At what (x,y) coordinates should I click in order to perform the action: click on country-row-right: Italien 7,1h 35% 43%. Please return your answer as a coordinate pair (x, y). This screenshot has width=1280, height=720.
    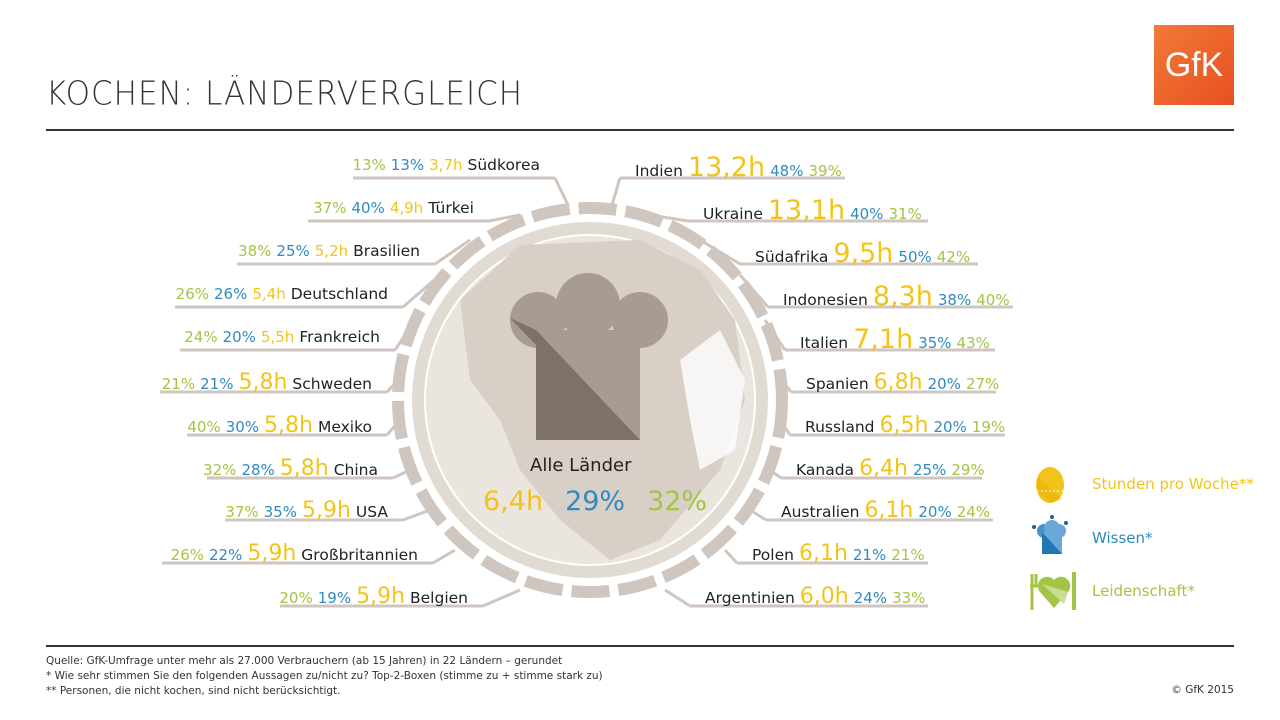
    Looking at the image, I should click on (895, 339).